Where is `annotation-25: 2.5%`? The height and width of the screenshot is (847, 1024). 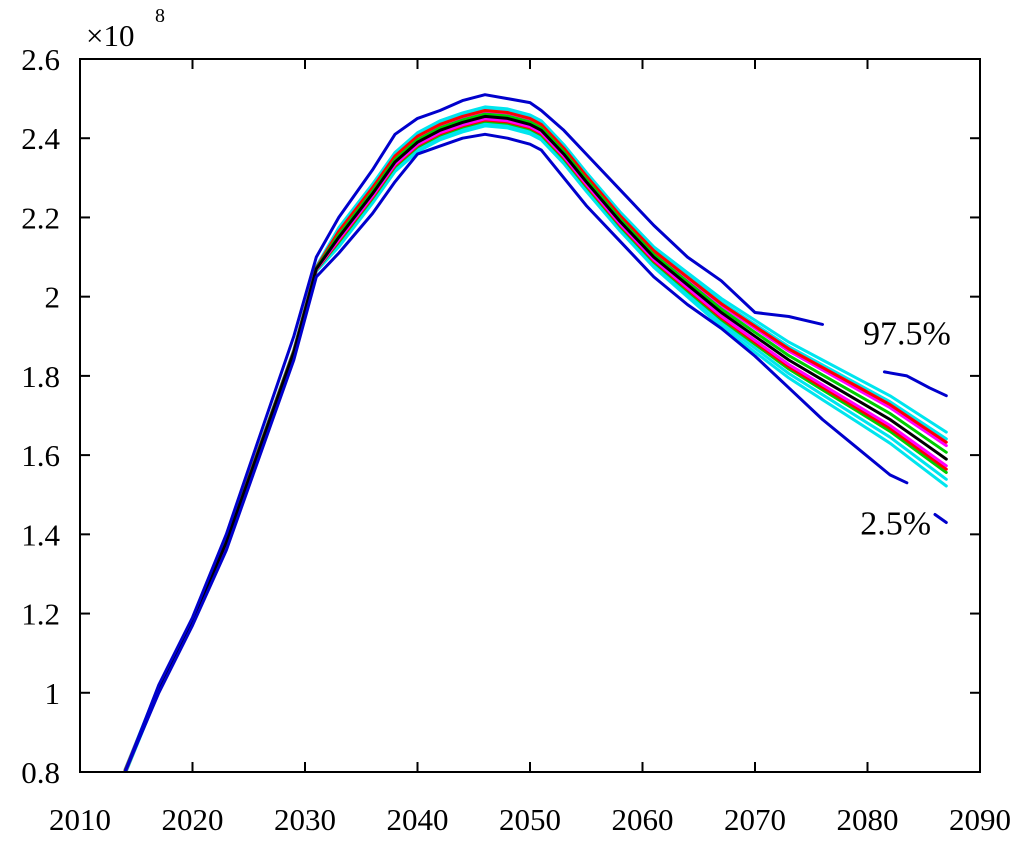
annotation-25: 2.5% is located at coordinates (895, 523).